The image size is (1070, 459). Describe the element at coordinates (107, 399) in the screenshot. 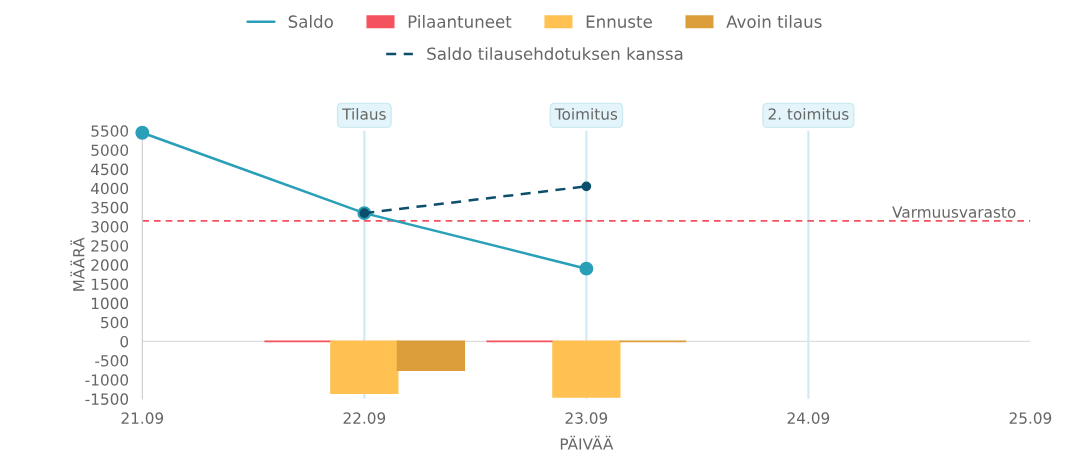

I see `y-tick-label: -1500` at that location.